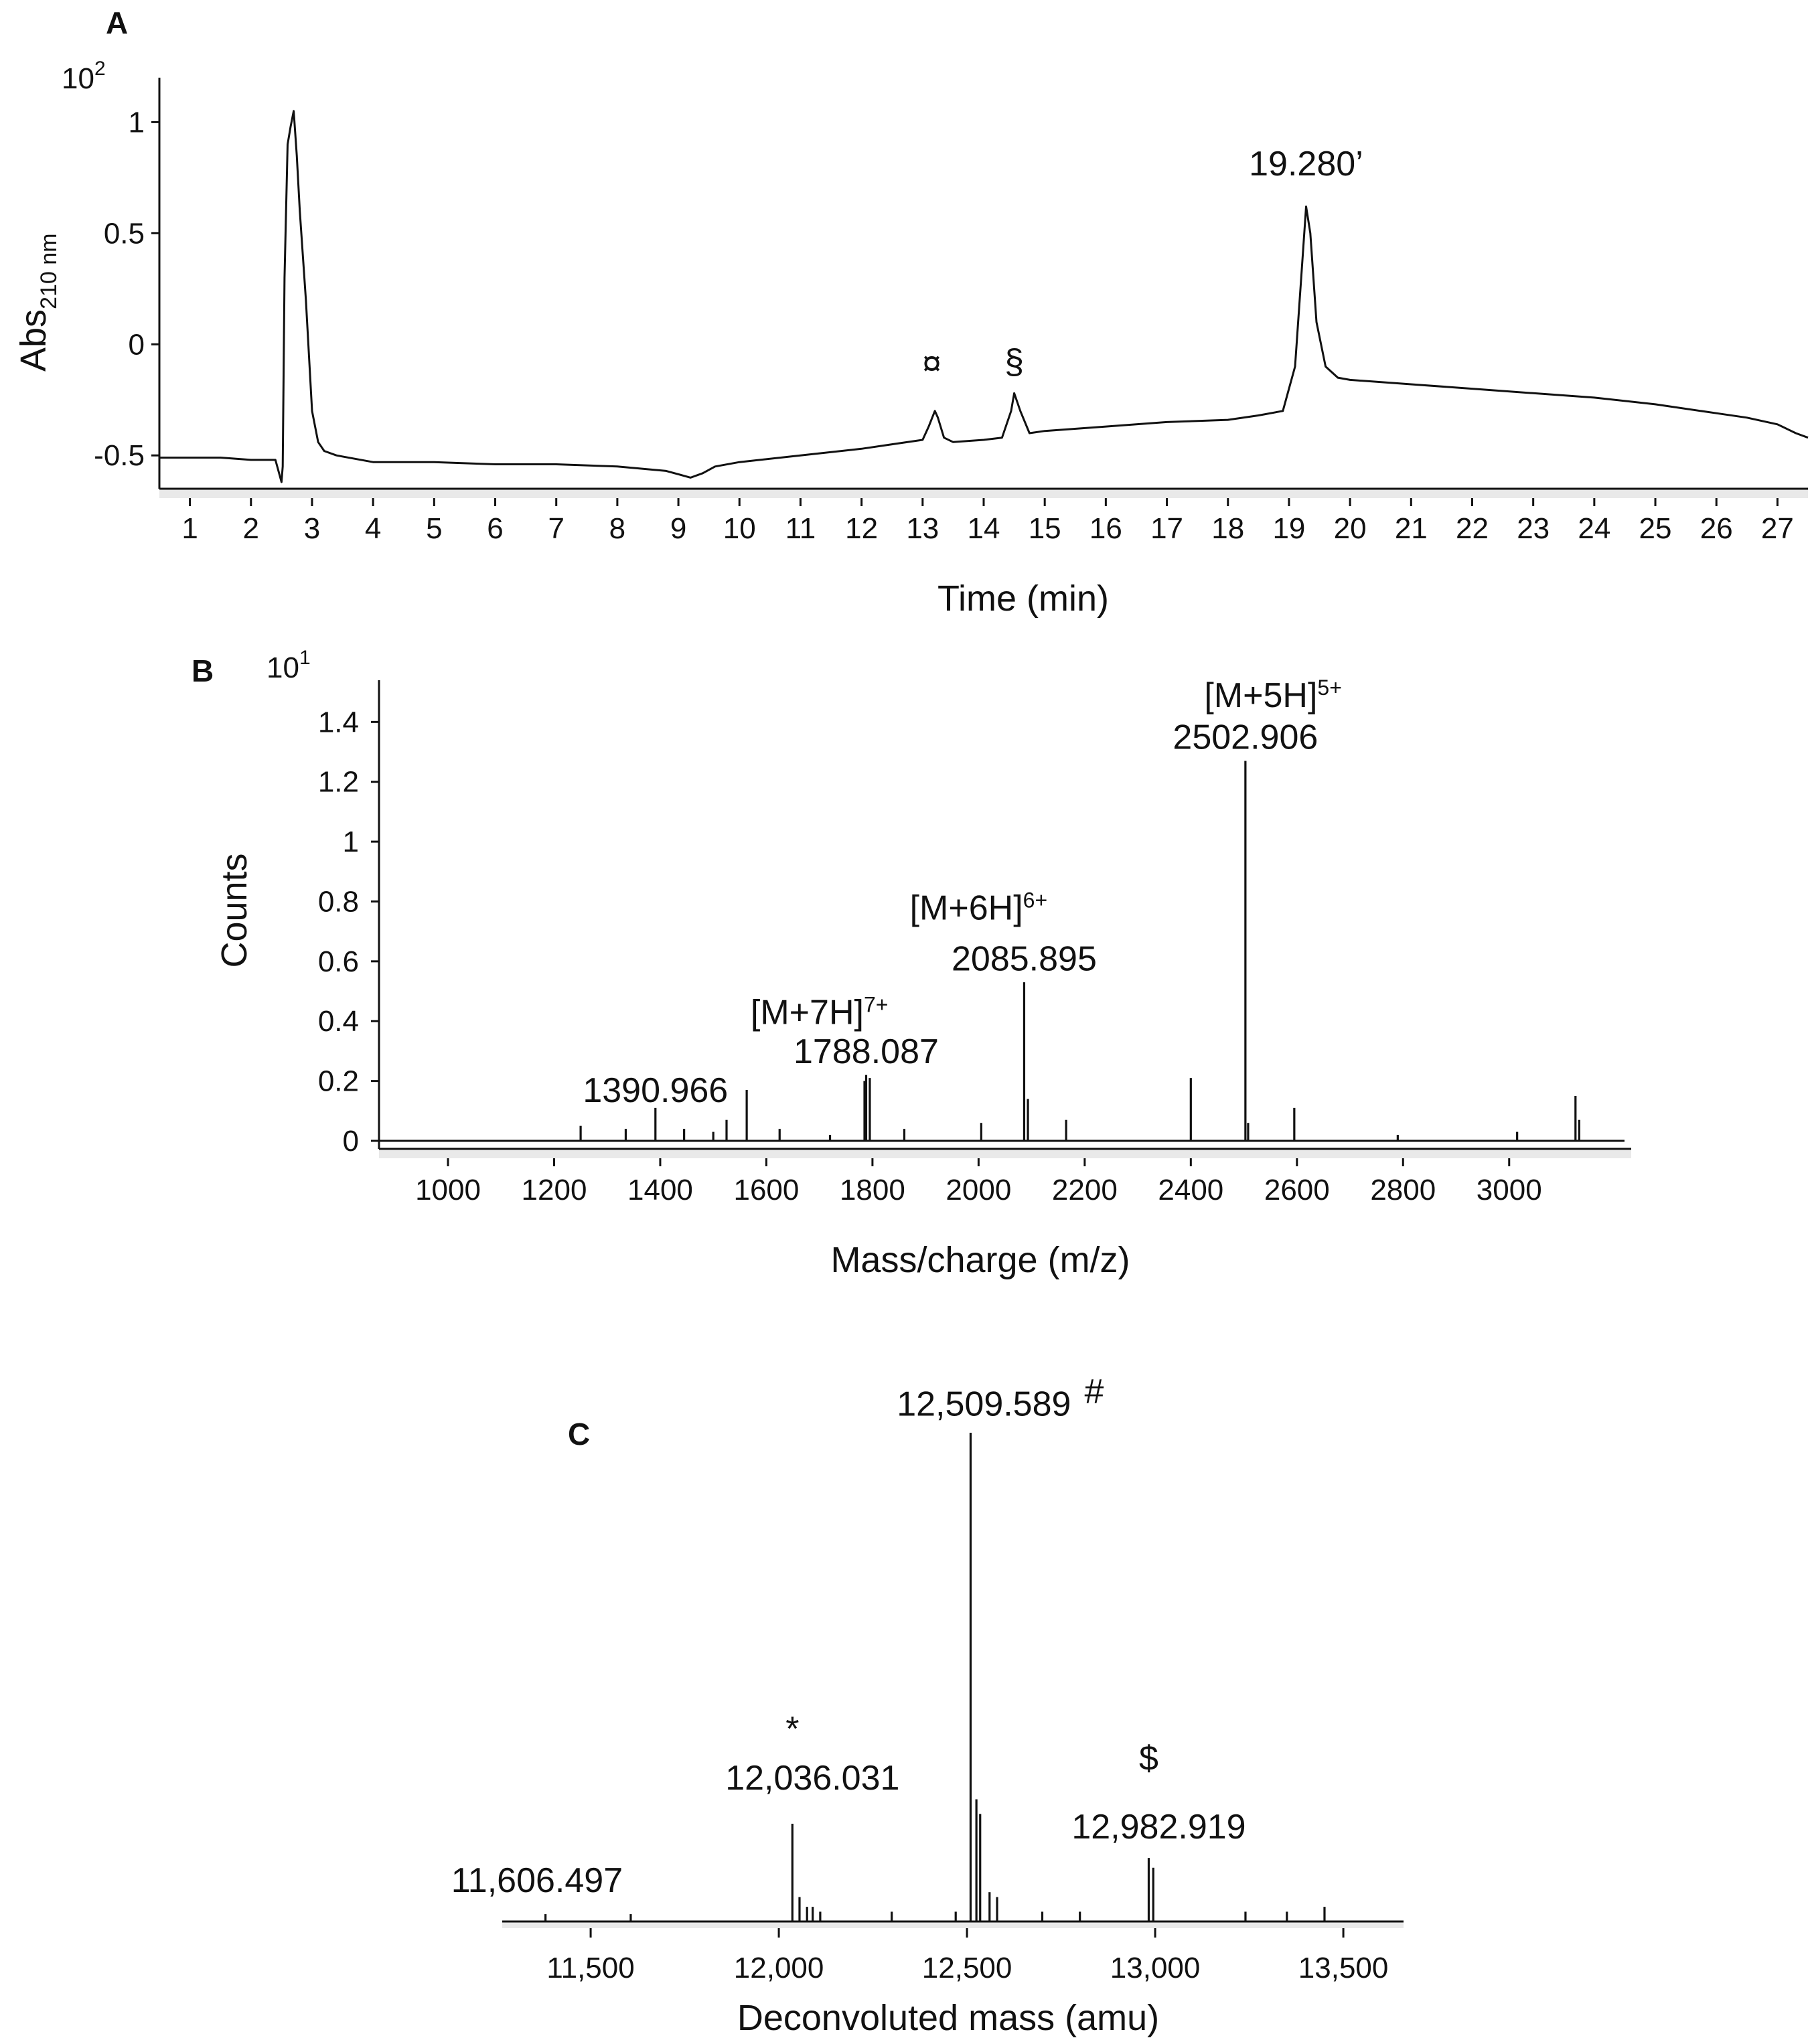 The height and width of the screenshot is (2044, 1810). Describe the element at coordinates (617, 528) in the screenshot. I see `panel-a-x-tick-label: 8` at that location.